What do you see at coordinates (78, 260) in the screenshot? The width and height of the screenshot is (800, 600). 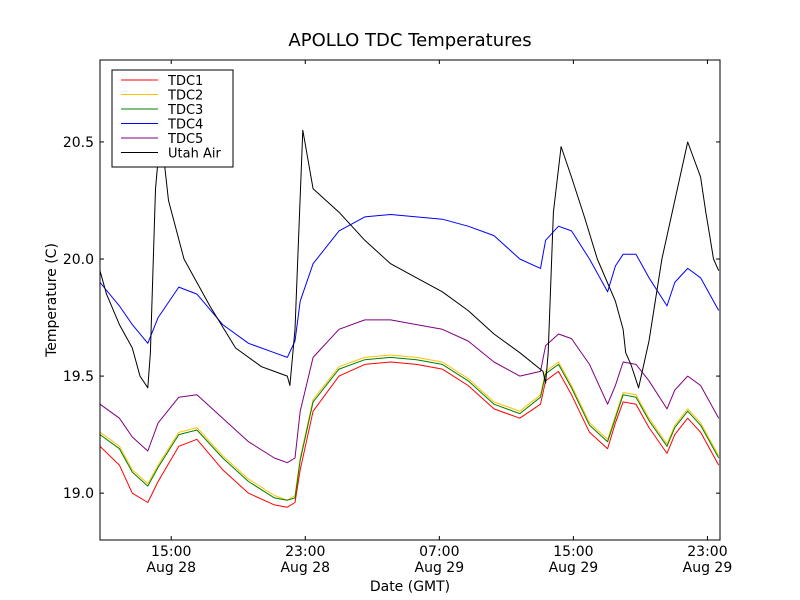 I see `y-tick-label: 20.0` at bounding box center [78, 260].